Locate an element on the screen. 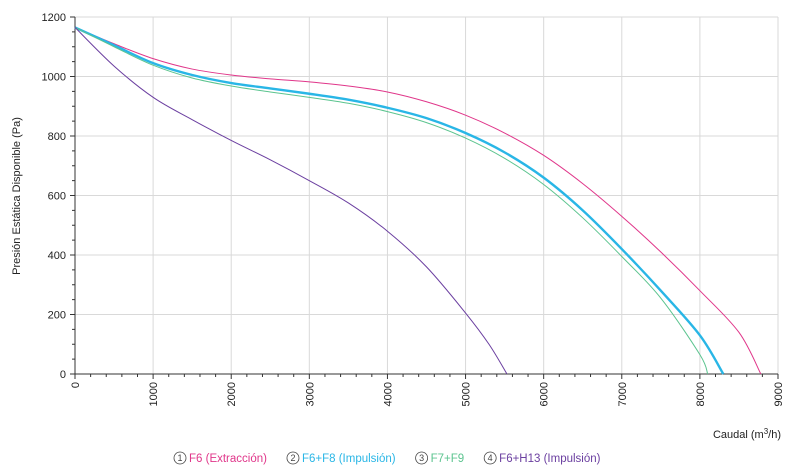 Image resolution: width=785 pixels, height=472 pixels. legend-item-1: 1 F6 (Extracción) is located at coordinates (220, 458).